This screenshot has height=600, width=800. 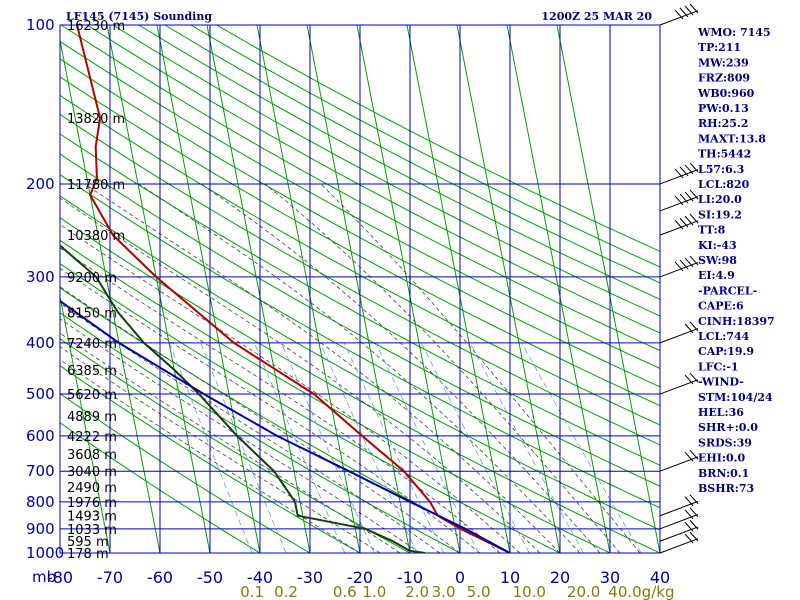 I want to click on index-line: EI:4.9, so click(x=716, y=275).